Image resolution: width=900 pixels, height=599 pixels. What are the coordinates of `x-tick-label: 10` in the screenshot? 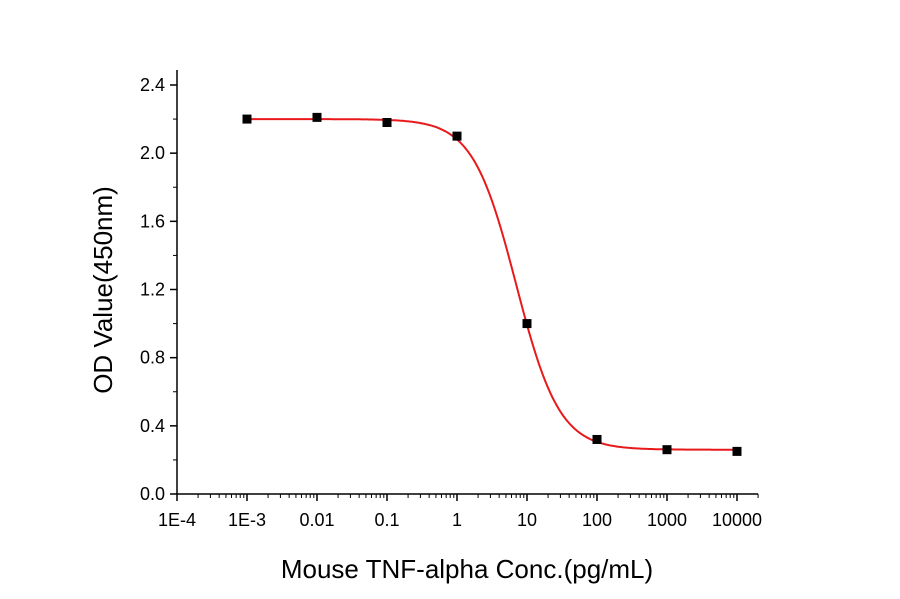 It's located at (527, 520).